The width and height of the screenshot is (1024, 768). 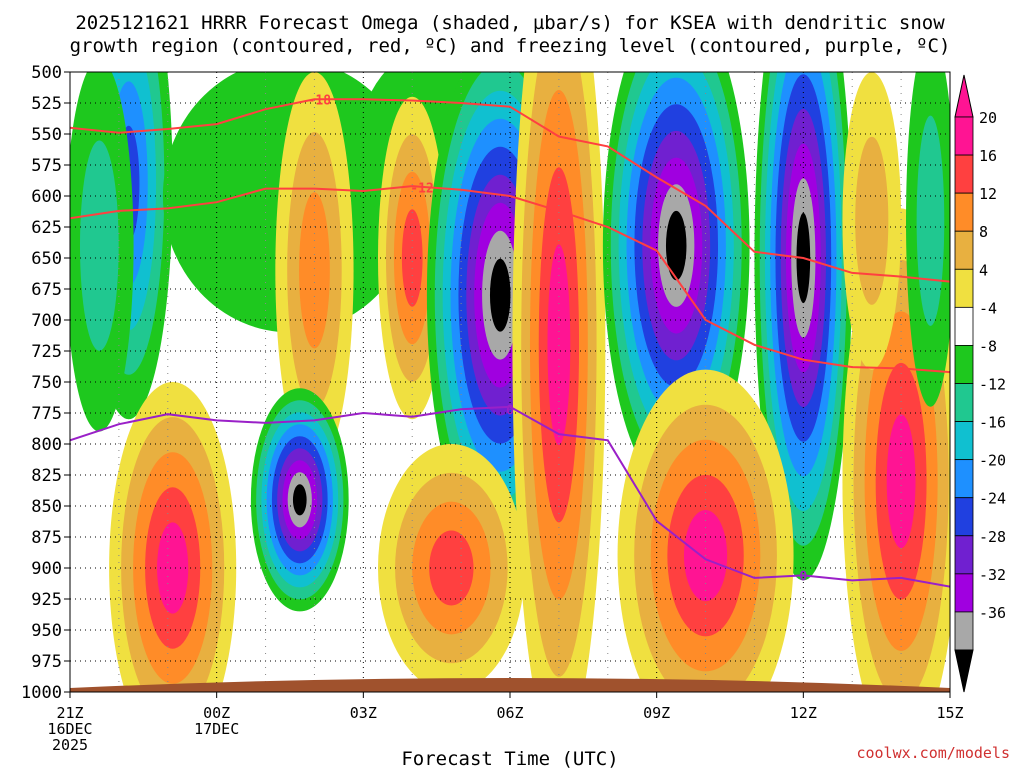 What do you see at coordinates (46, 135) in the screenshot?
I see `y-tick-label-550: 550` at bounding box center [46, 135].